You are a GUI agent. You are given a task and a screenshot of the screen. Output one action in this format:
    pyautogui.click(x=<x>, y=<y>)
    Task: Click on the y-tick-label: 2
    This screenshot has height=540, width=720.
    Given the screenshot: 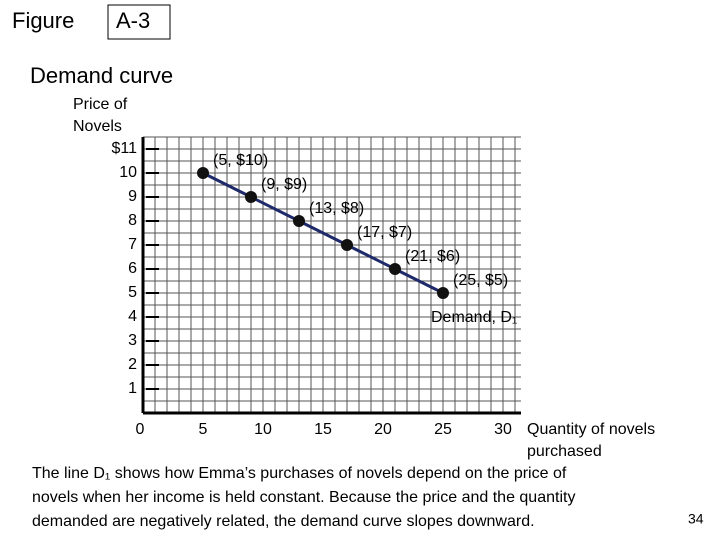 What is the action you would take?
    pyautogui.click(x=132, y=364)
    